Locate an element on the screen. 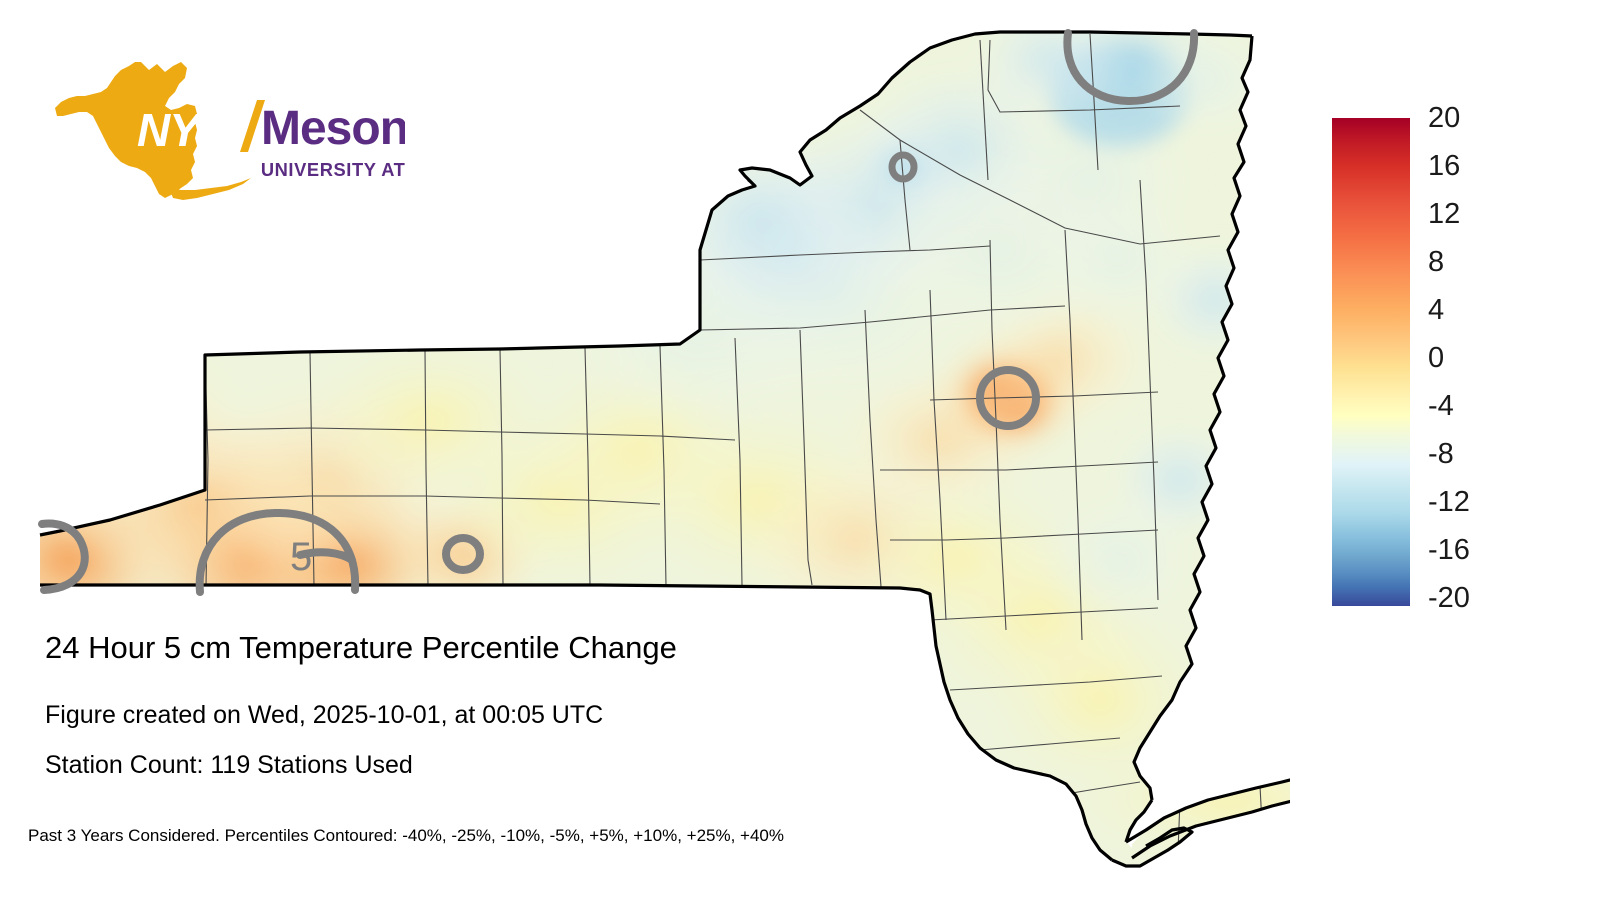 This screenshot has width=1600, height=900. logo-tagline-text: UNIVERSITY AT ALBANY is located at coordinates (333, 169).